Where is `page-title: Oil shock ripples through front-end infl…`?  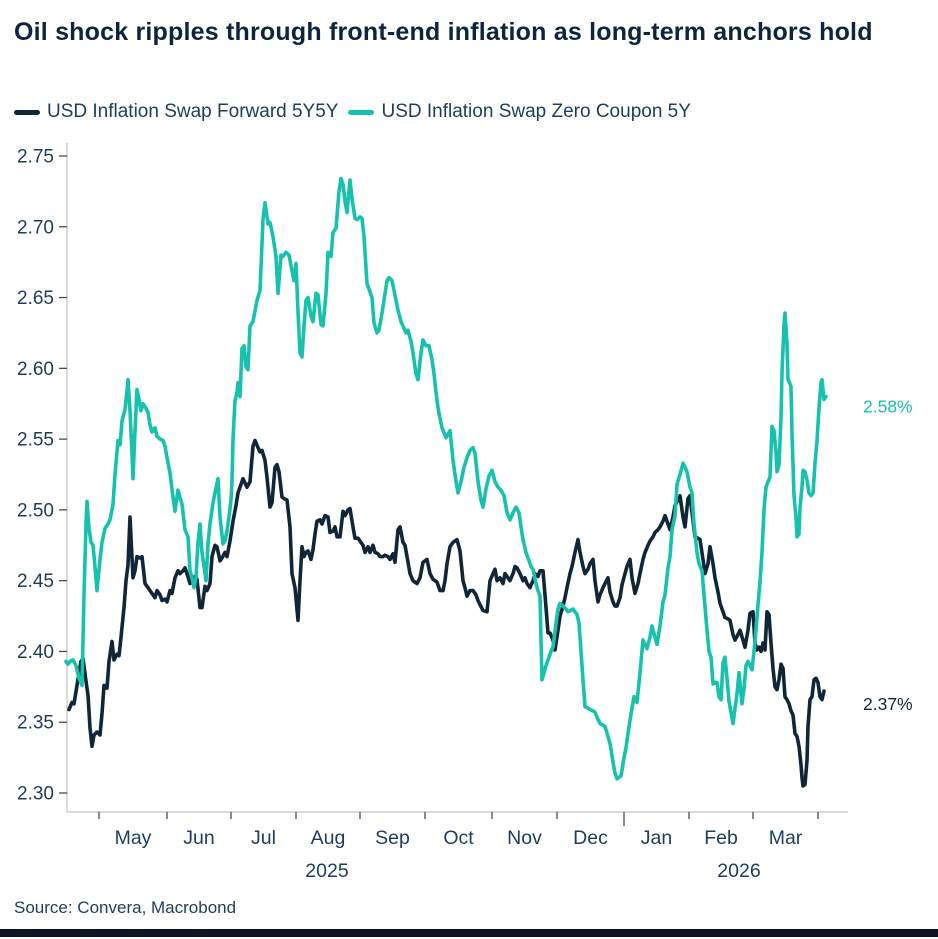
page-title: Oil shock ripples through front-end infl… is located at coordinates (443, 32).